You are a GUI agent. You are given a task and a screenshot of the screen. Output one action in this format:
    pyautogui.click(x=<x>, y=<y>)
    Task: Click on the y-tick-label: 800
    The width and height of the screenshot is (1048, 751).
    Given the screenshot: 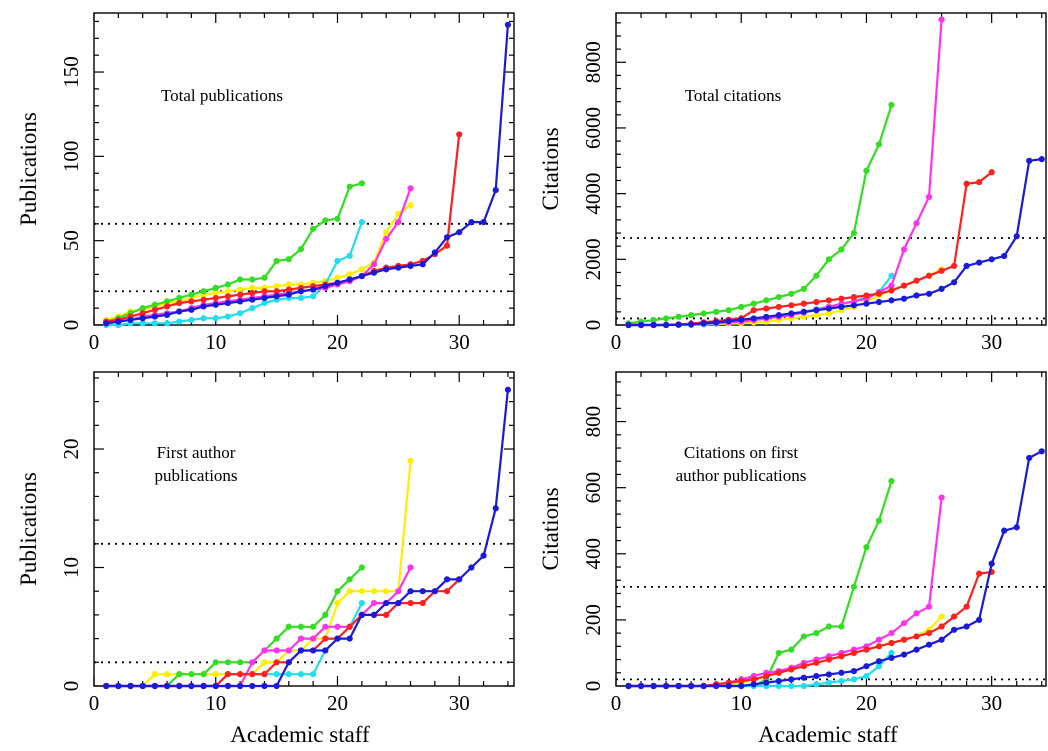 What is the action you would take?
    pyautogui.click(x=593, y=422)
    